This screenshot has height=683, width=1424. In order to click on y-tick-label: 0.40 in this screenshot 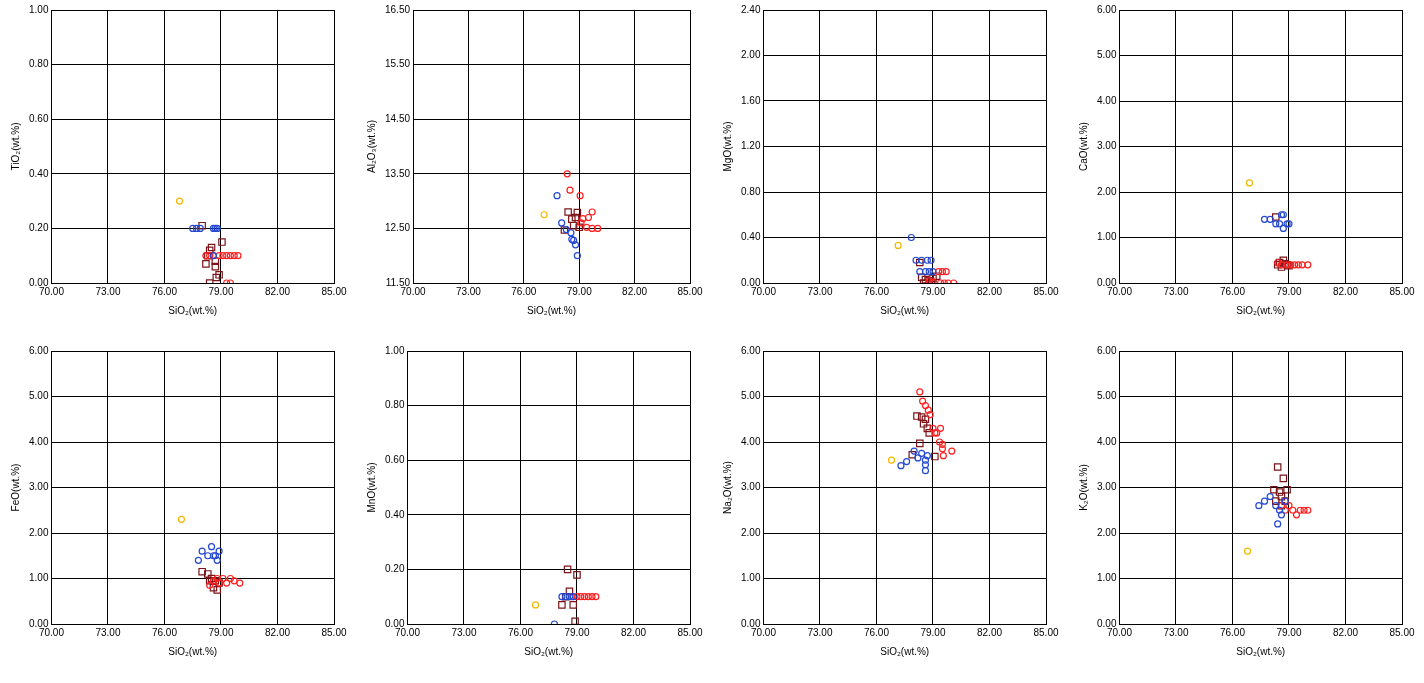, I will do `click(394, 514)`.